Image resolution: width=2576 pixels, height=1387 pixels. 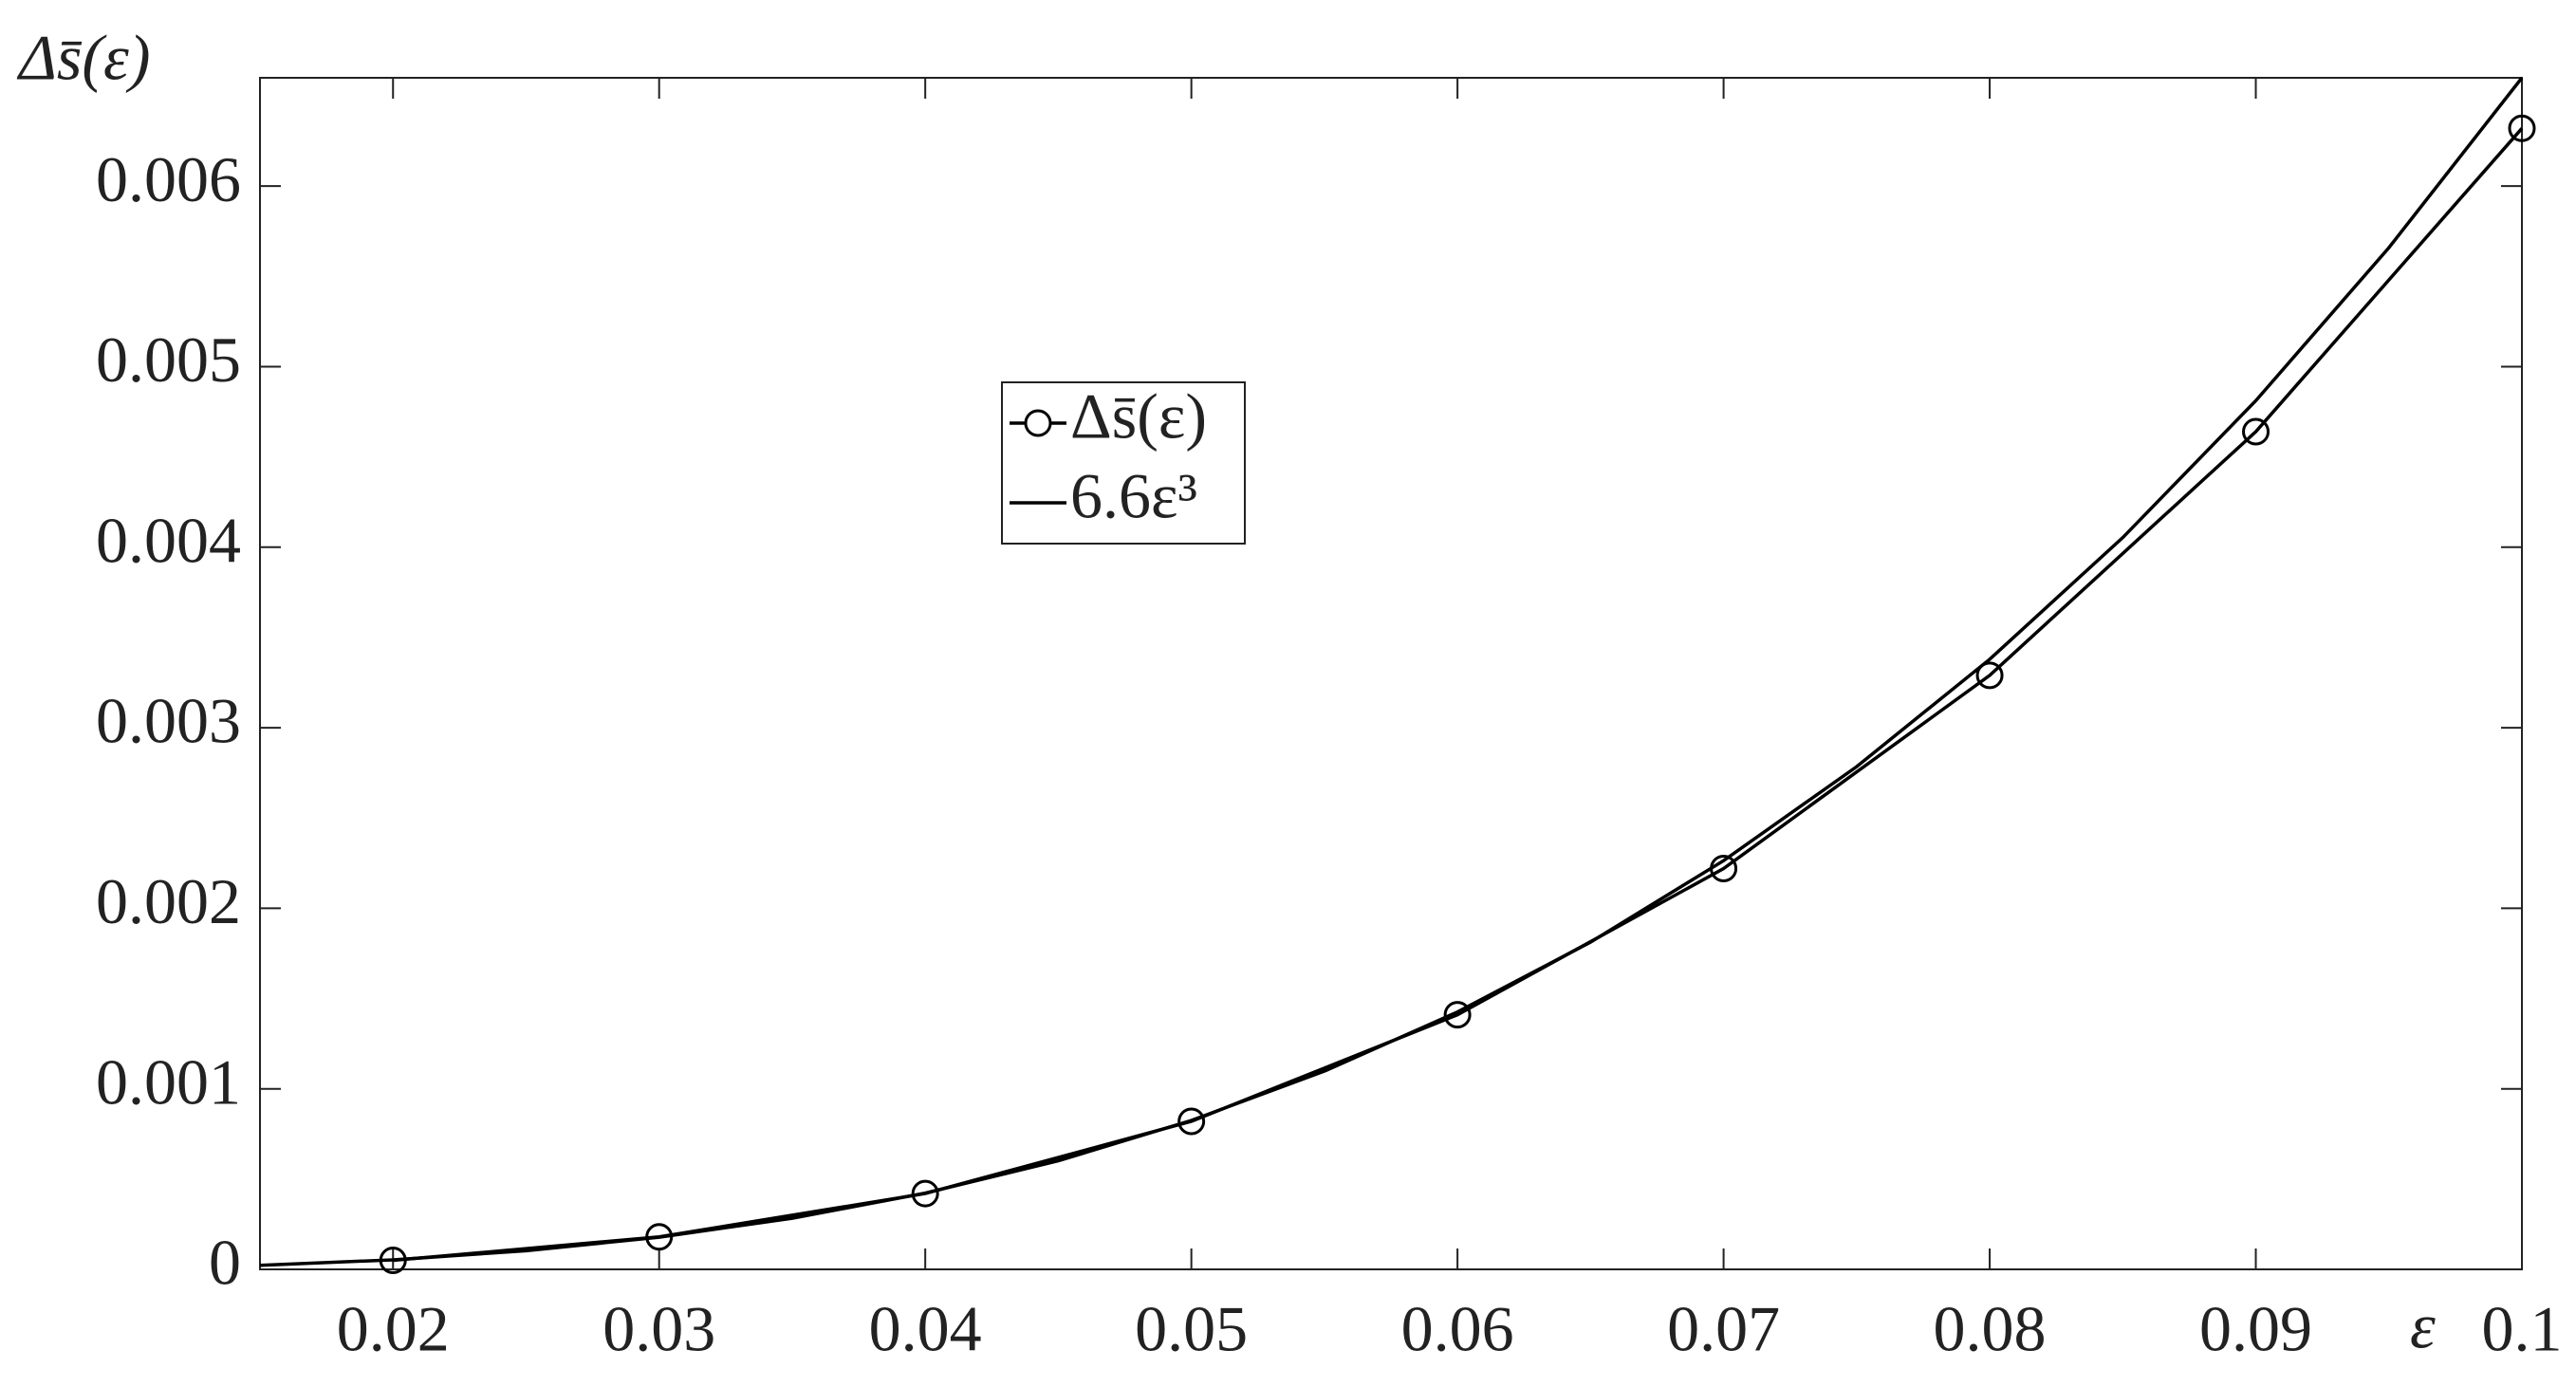 What do you see at coordinates (1133, 496) in the screenshot?
I see `legend-label: 6.6ε³` at bounding box center [1133, 496].